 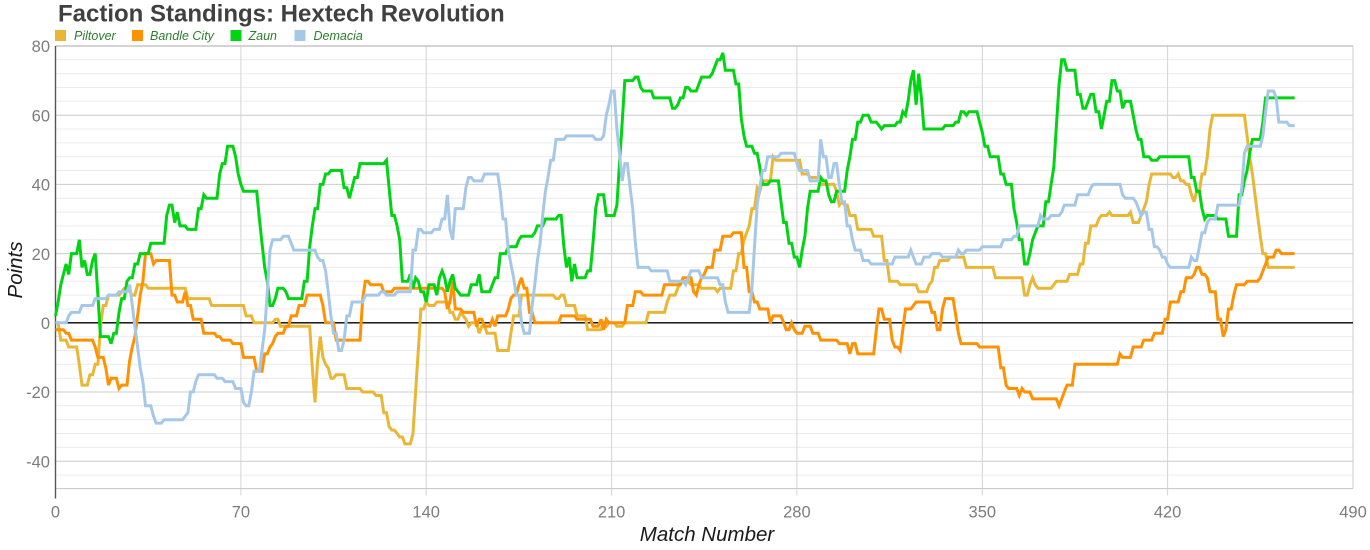 What do you see at coordinates (426, 513) in the screenshot?
I see `svg-text: 140` at bounding box center [426, 513].